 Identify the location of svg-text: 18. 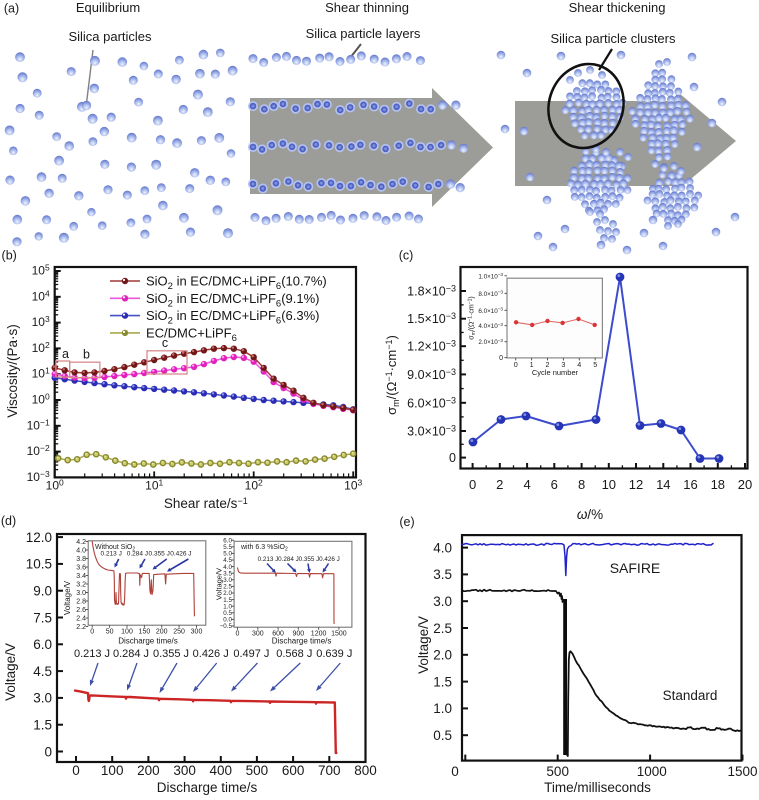
(718, 484).